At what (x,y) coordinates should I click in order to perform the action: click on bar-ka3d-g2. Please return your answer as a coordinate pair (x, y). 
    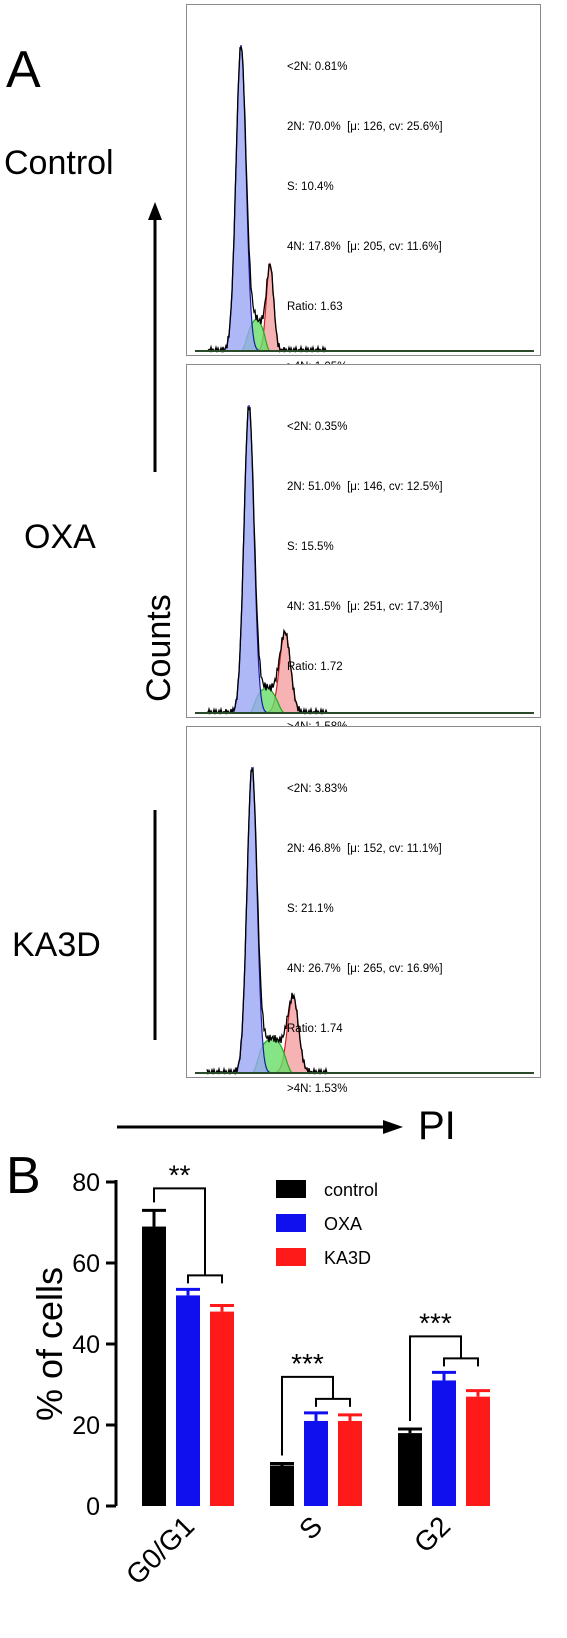
    Looking at the image, I should click on (478, 1451).